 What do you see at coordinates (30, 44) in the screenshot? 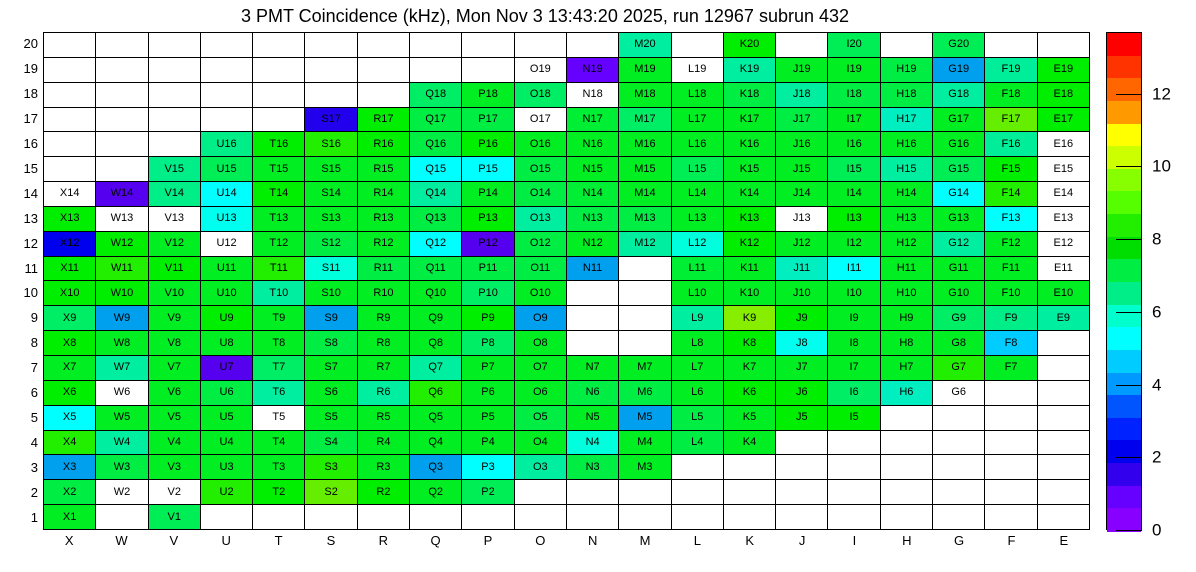
I see `y-axis-tick-label: 20` at bounding box center [30, 44].